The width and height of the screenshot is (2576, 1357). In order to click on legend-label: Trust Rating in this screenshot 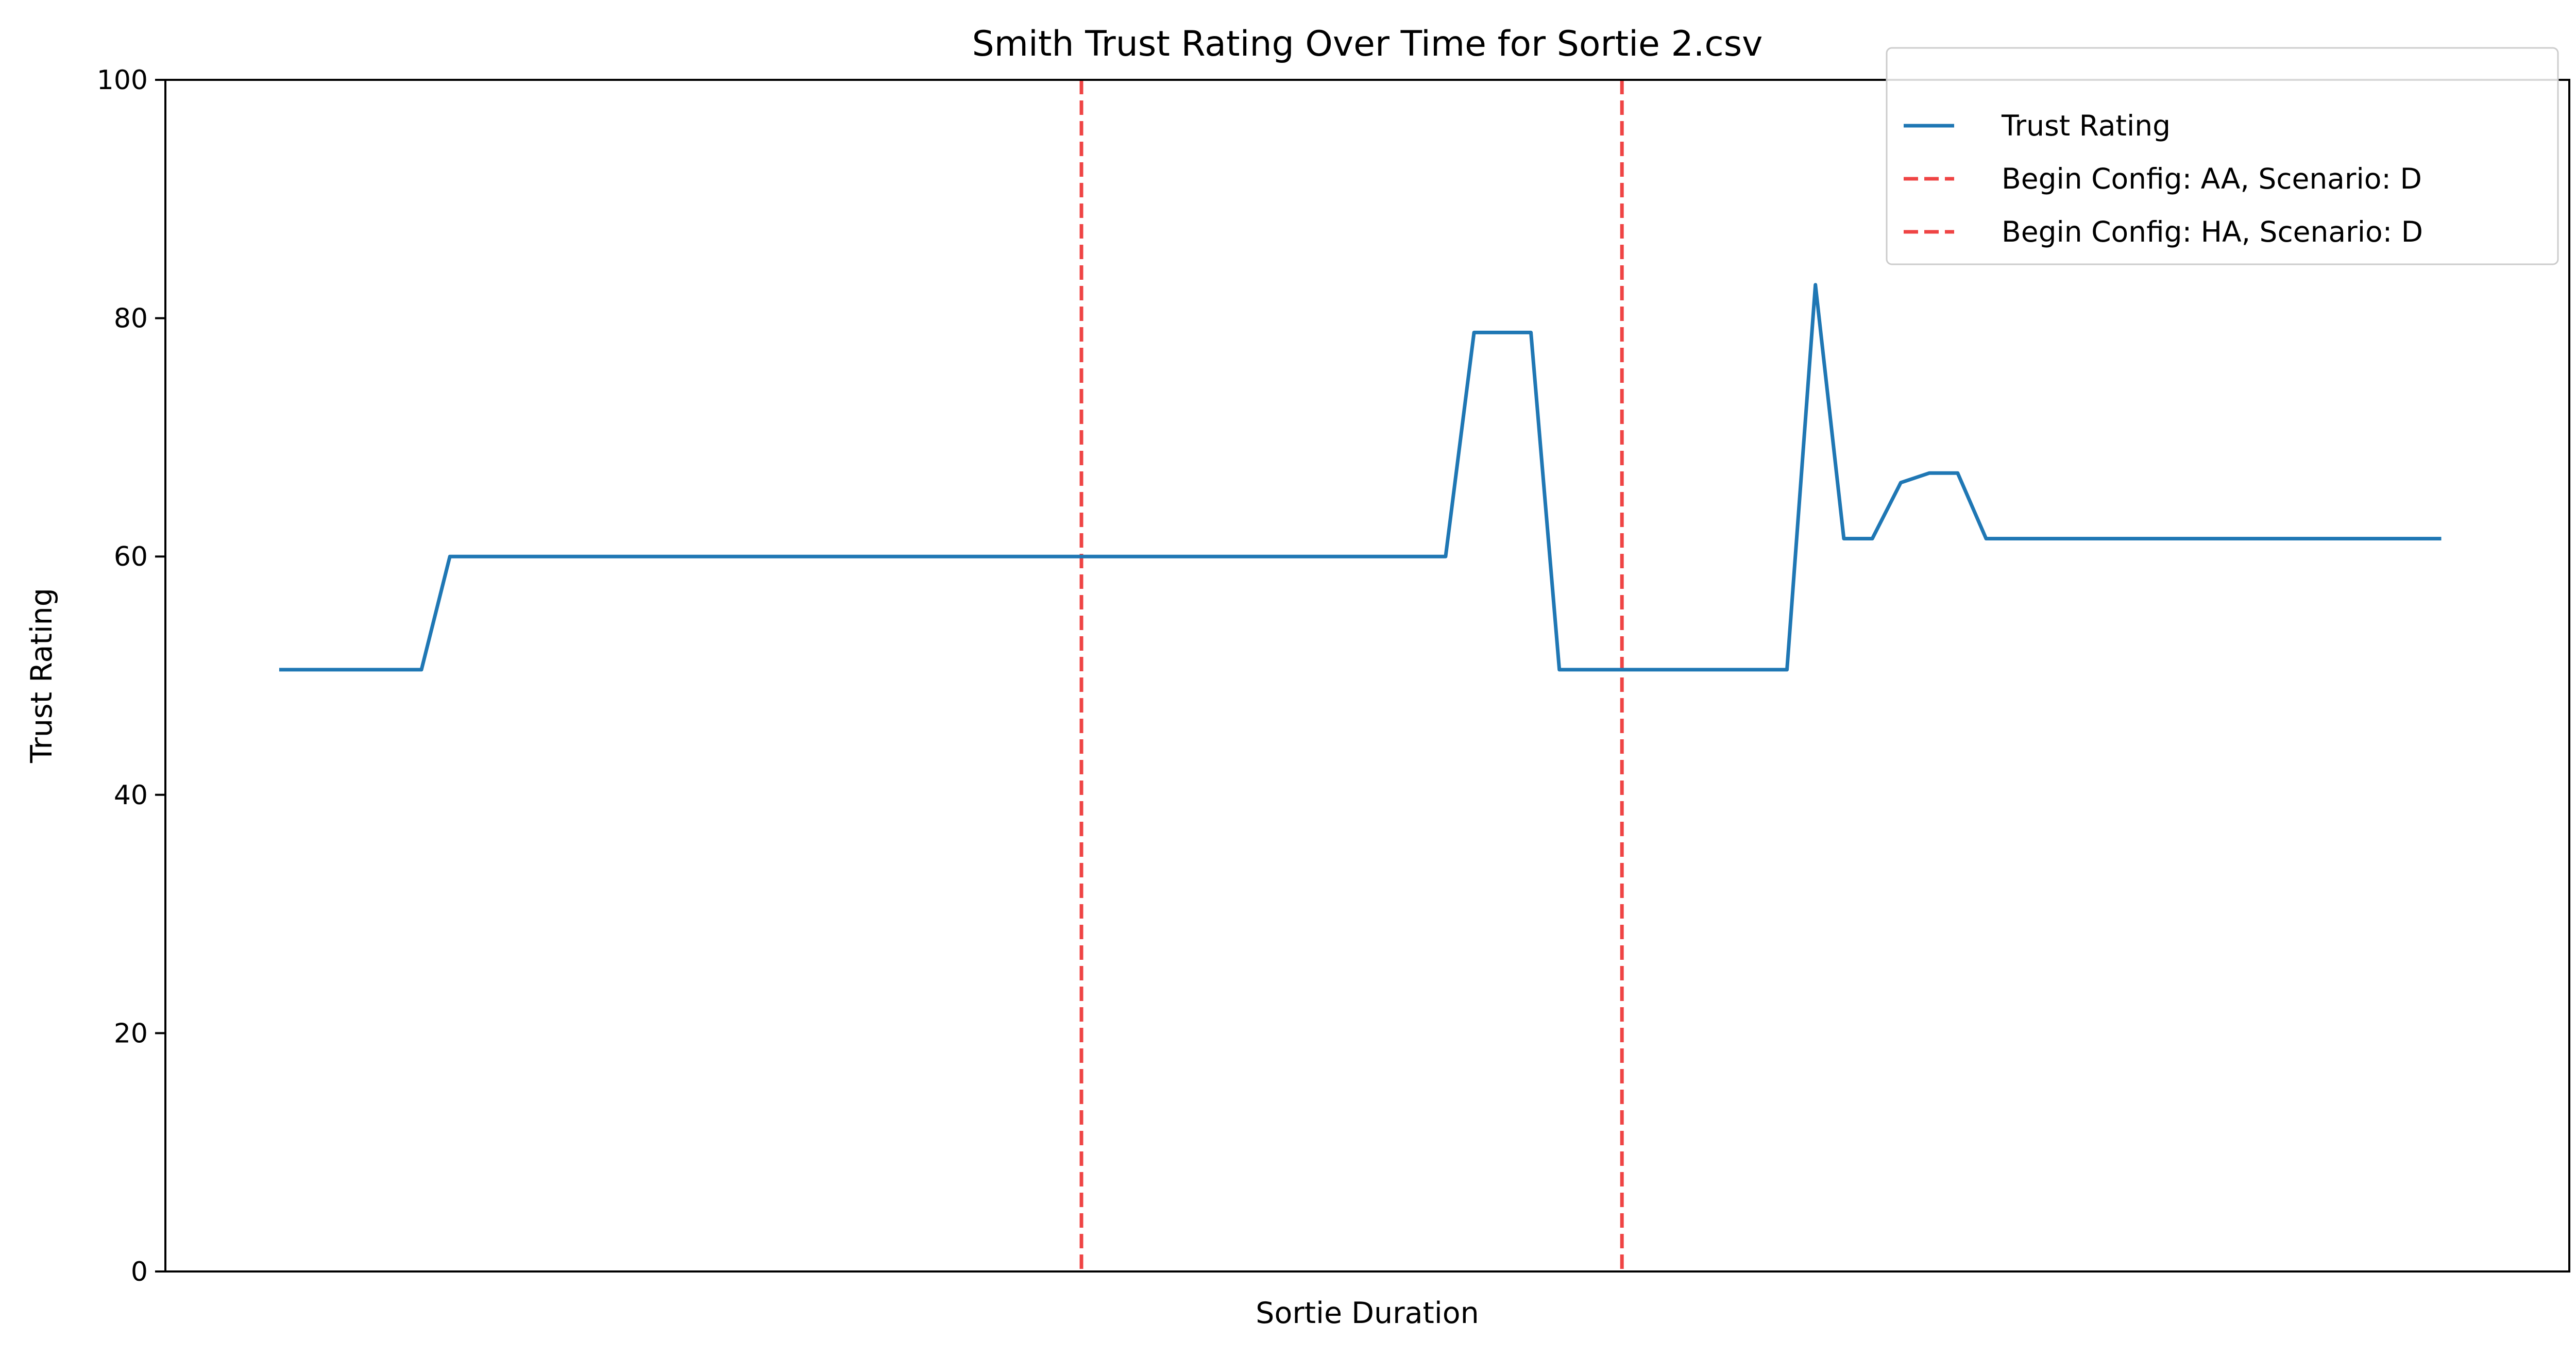, I will do `click(2086, 125)`.